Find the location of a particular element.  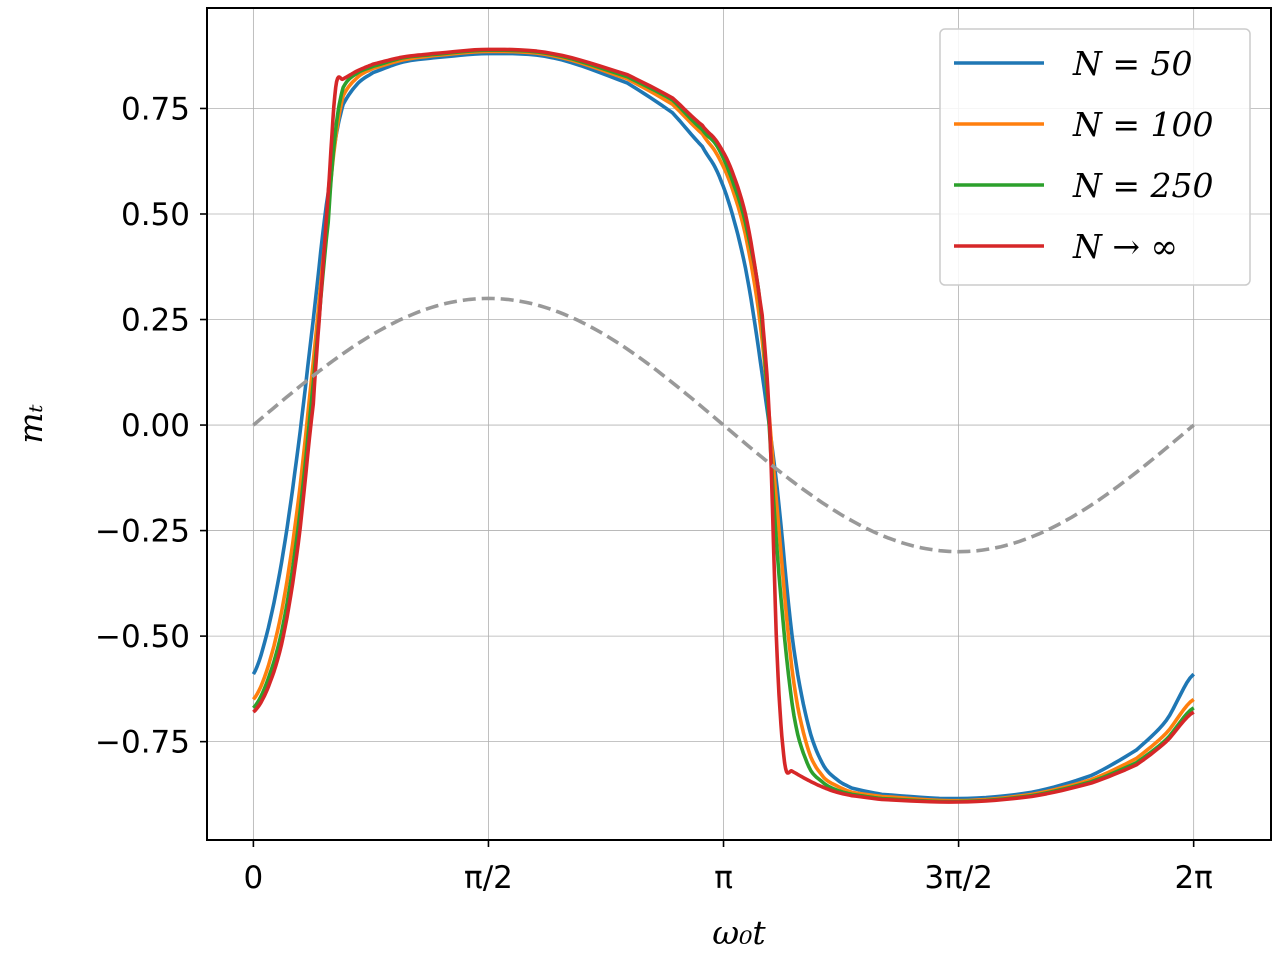

x-axis-label: ω₀t is located at coordinates (739, 932).